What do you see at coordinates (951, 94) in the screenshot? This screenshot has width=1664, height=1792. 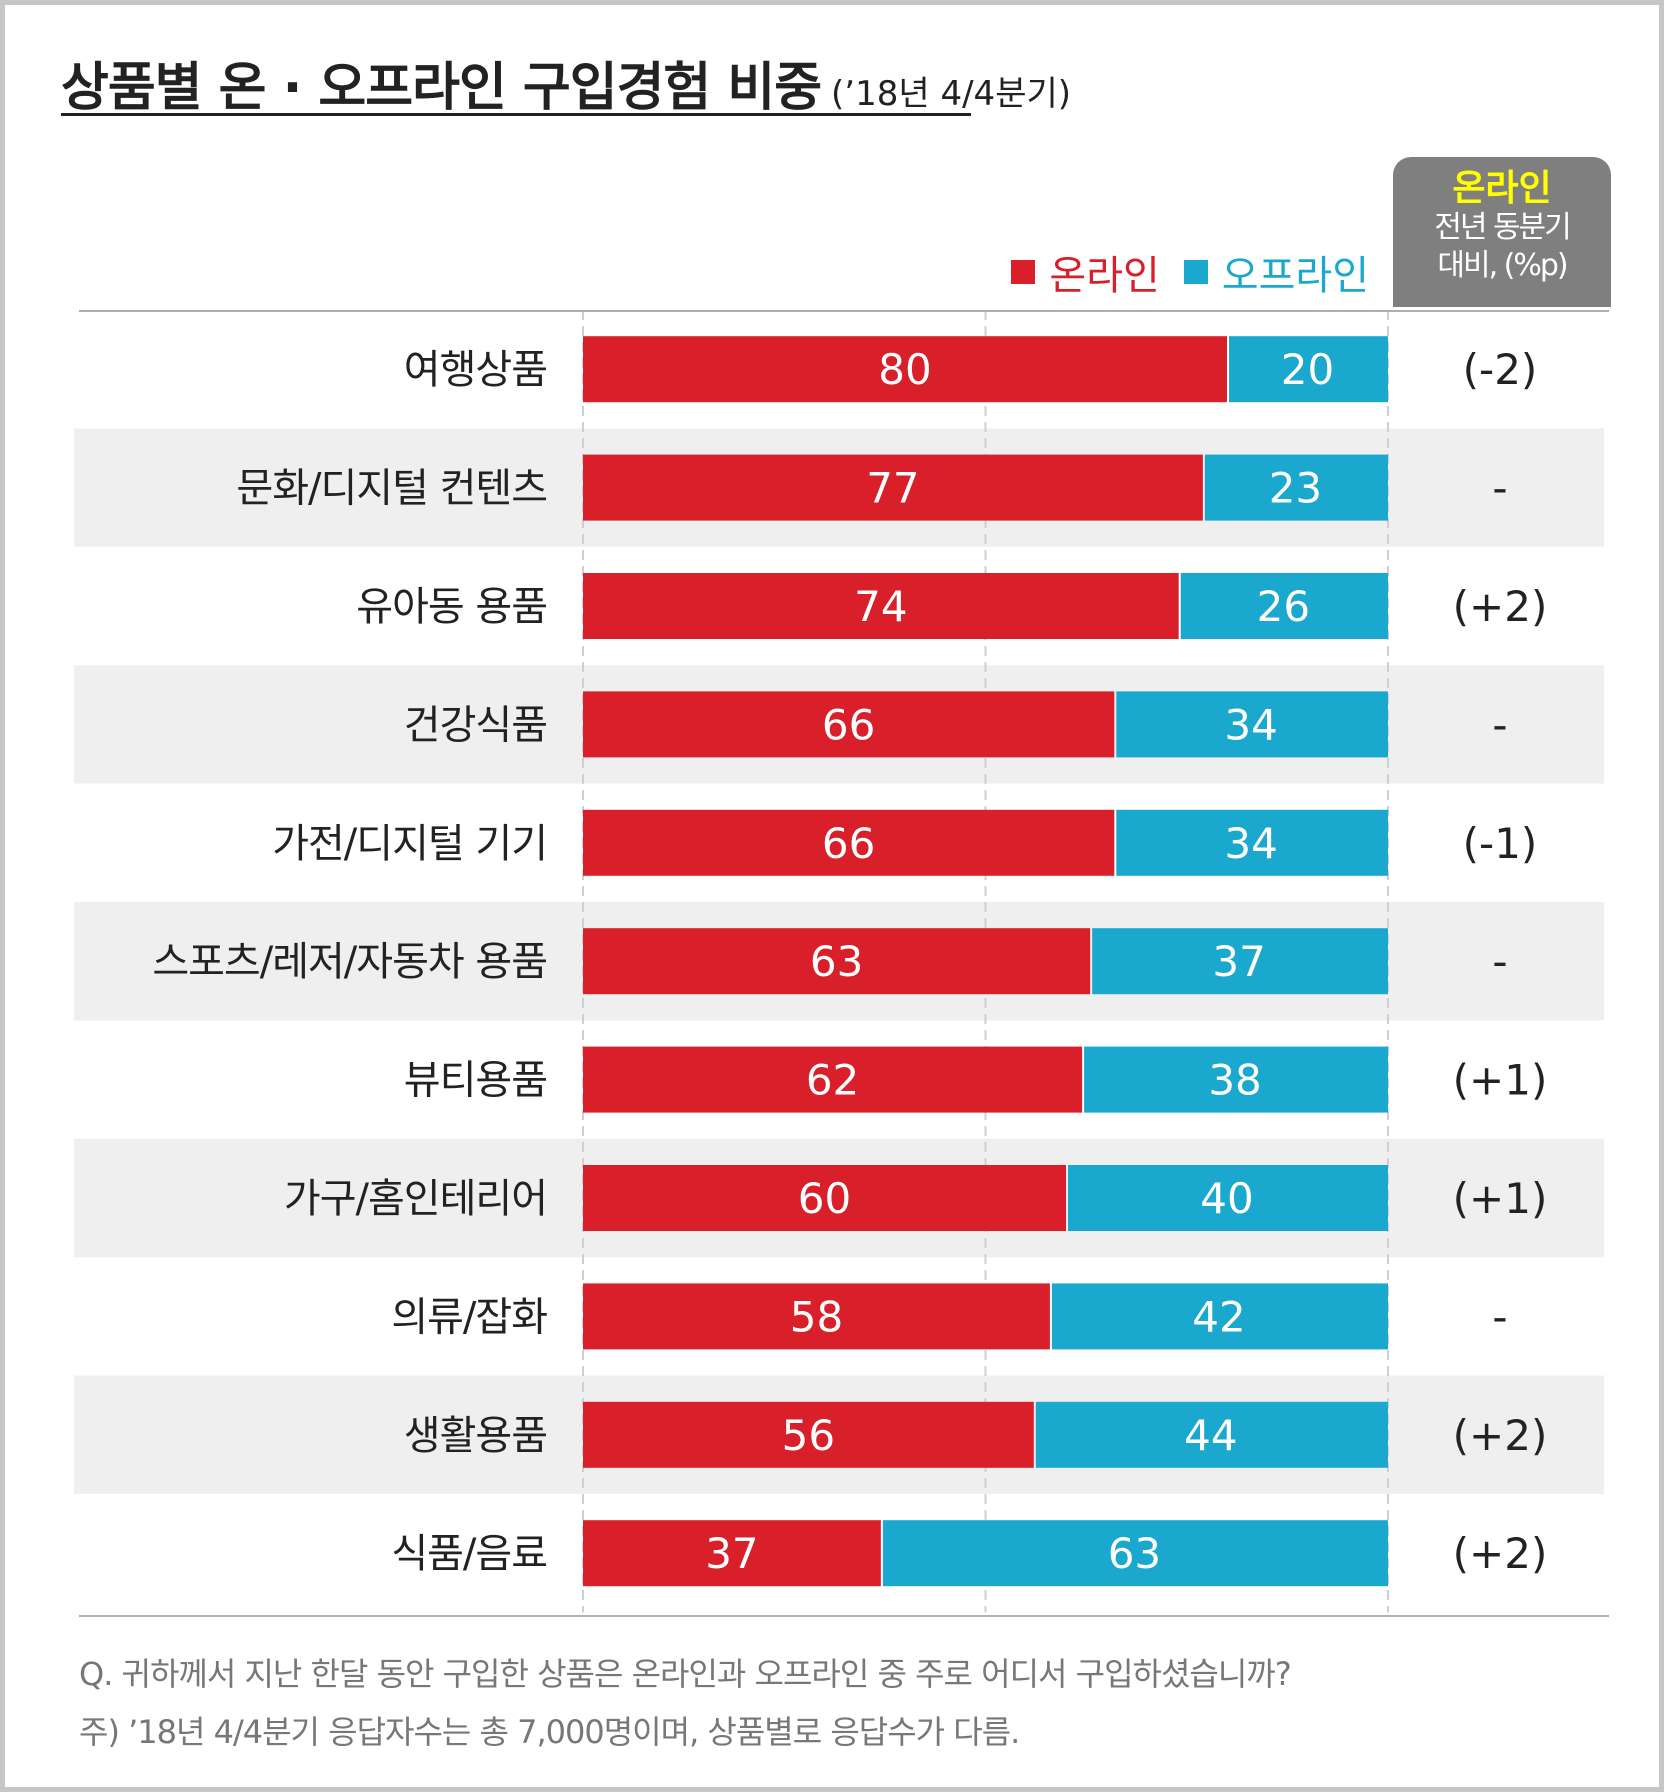 I see `chart-subtitle: (’18년 4/4분기)` at bounding box center [951, 94].